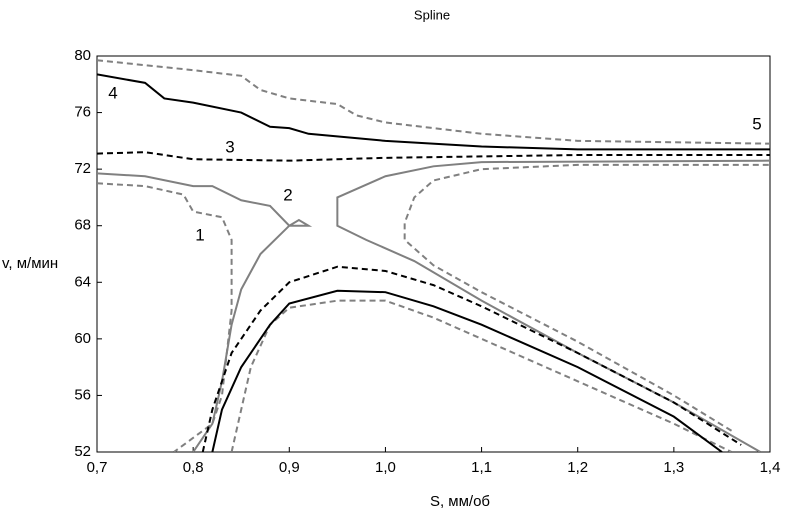 The image size is (794, 518). I want to click on annotation: 4, so click(112, 92).